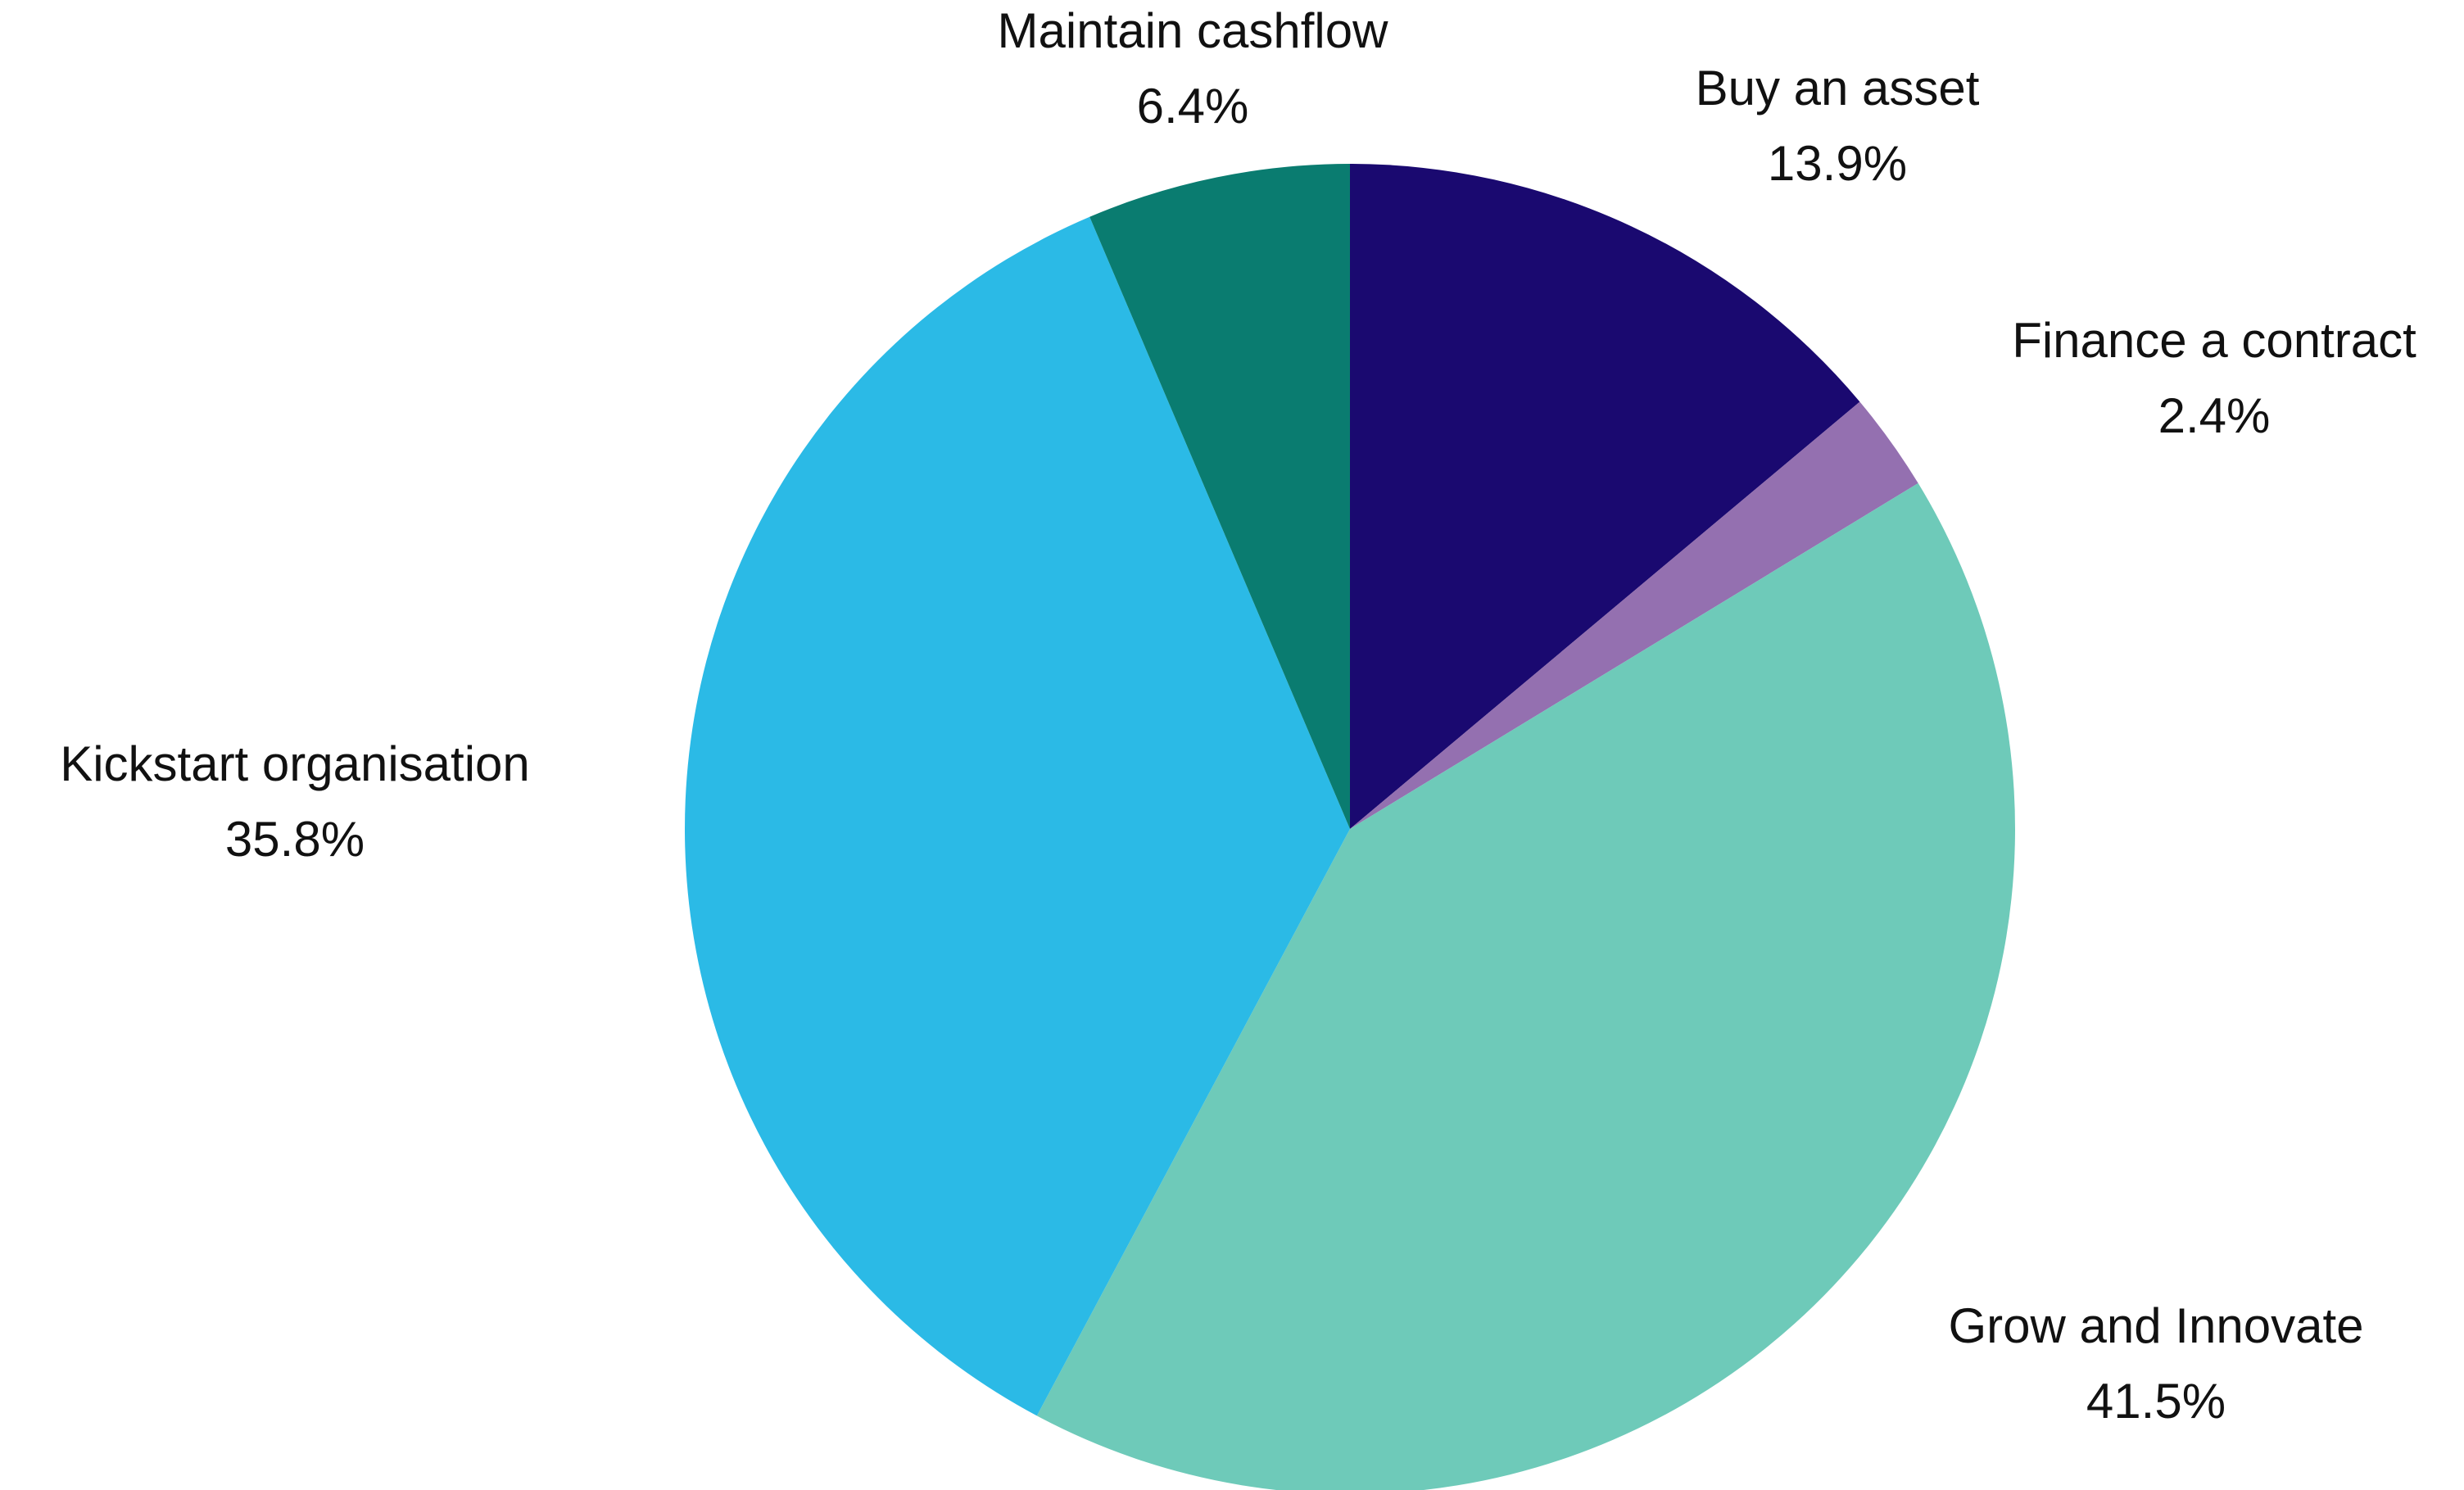 Image resolution: width=2464 pixels, height=1490 pixels. Describe the element at coordinates (1193, 106) in the screenshot. I see `slice-label-value: 6.4%` at that location.